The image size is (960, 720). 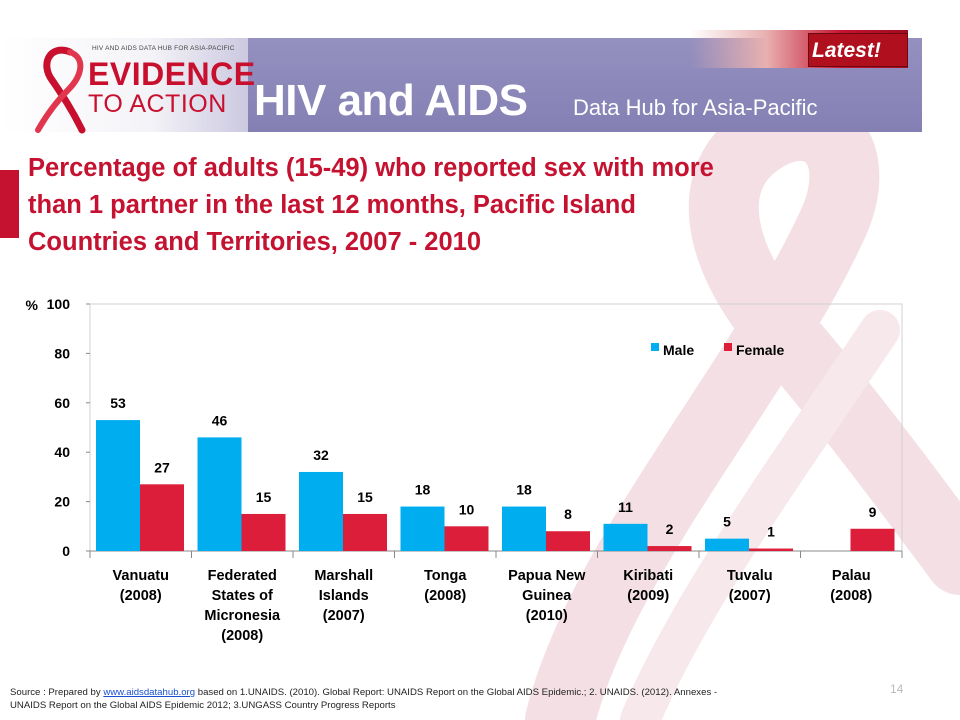 What do you see at coordinates (242, 576) in the screenshot?
I see `category-label: Federated` at bounding box center [242, 576].